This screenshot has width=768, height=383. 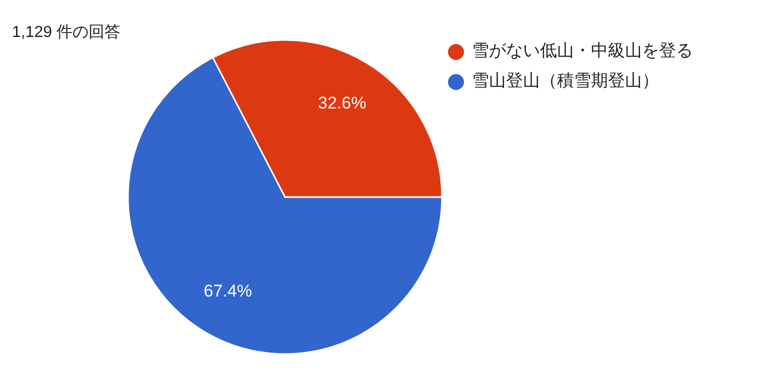 I want to click on data-label: 67.4%, so click(x=228, y=290).